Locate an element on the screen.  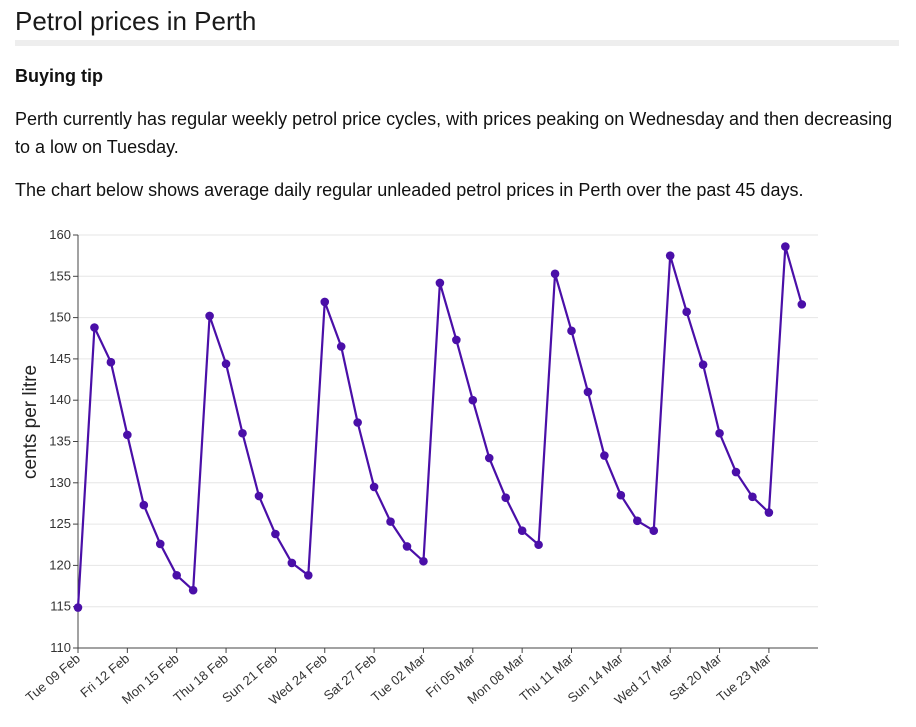
title-divider is located at coordinates (457, 43).